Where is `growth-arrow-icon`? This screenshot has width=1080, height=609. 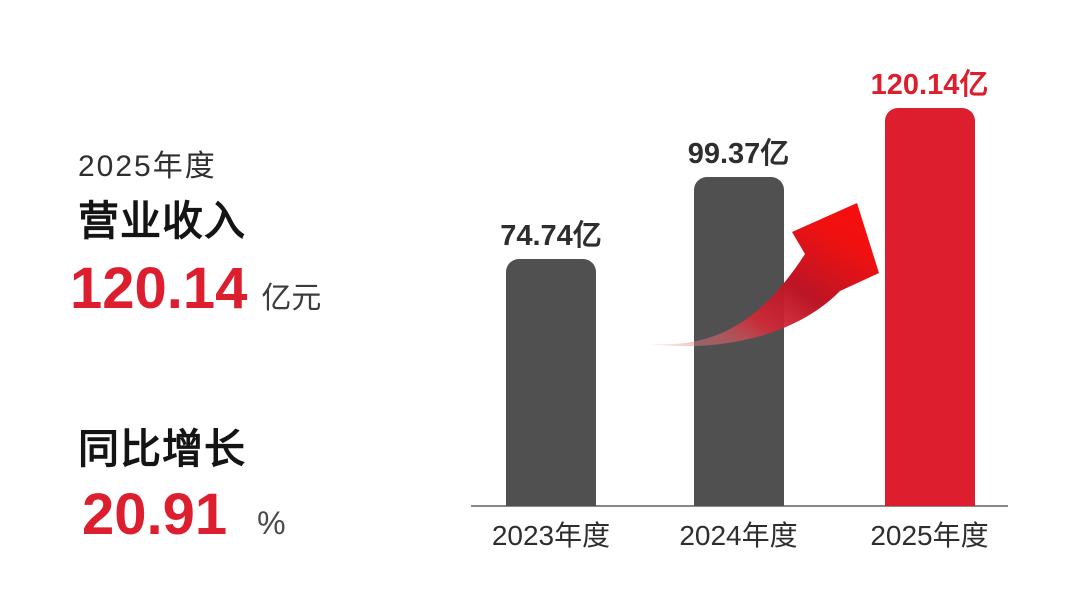 growth-arrow-icon is located at coordinates (764, 275).